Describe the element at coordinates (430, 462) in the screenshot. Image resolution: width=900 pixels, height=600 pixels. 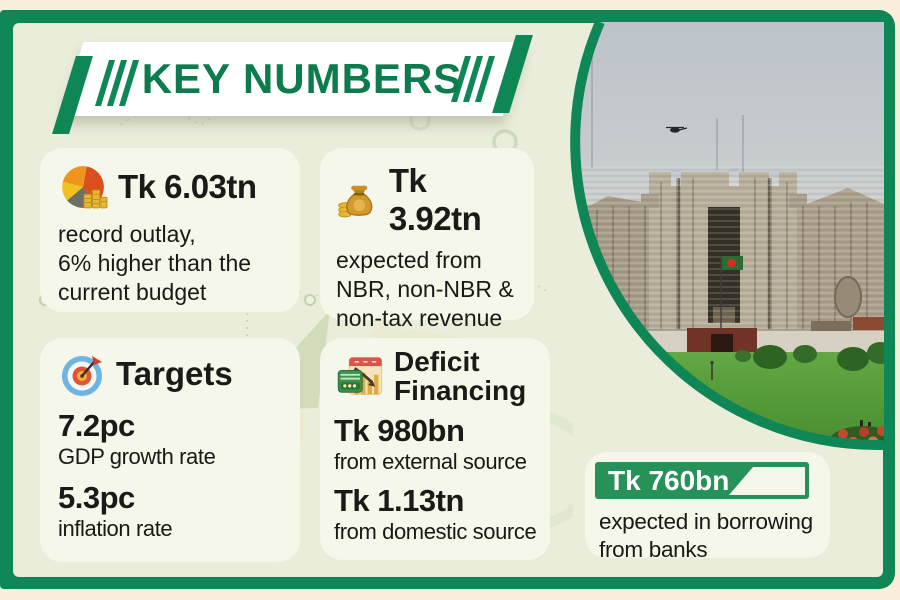
I see `external-source-label: from external source` at that location.